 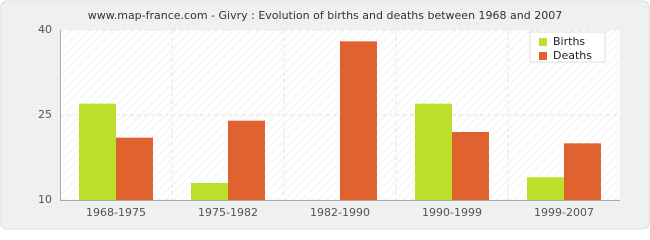 I want to click on y-tick-label: 10, so click(x=45, y=199).